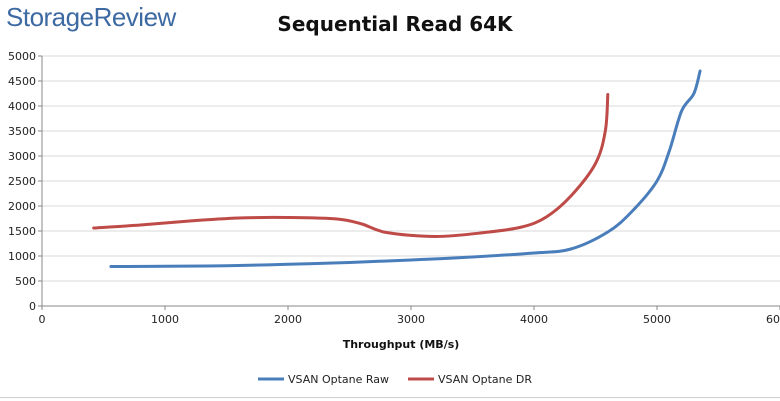 Image resolution: width=780 pixels, height=401 pixels. I want to click on x-tick-label: 3000, so click(411, 319).